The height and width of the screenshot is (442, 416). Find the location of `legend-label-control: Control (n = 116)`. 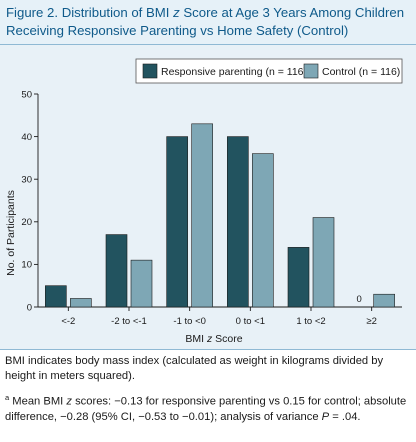

legend-label-control: Control (n = 116) is located at coordinates (361, 72).